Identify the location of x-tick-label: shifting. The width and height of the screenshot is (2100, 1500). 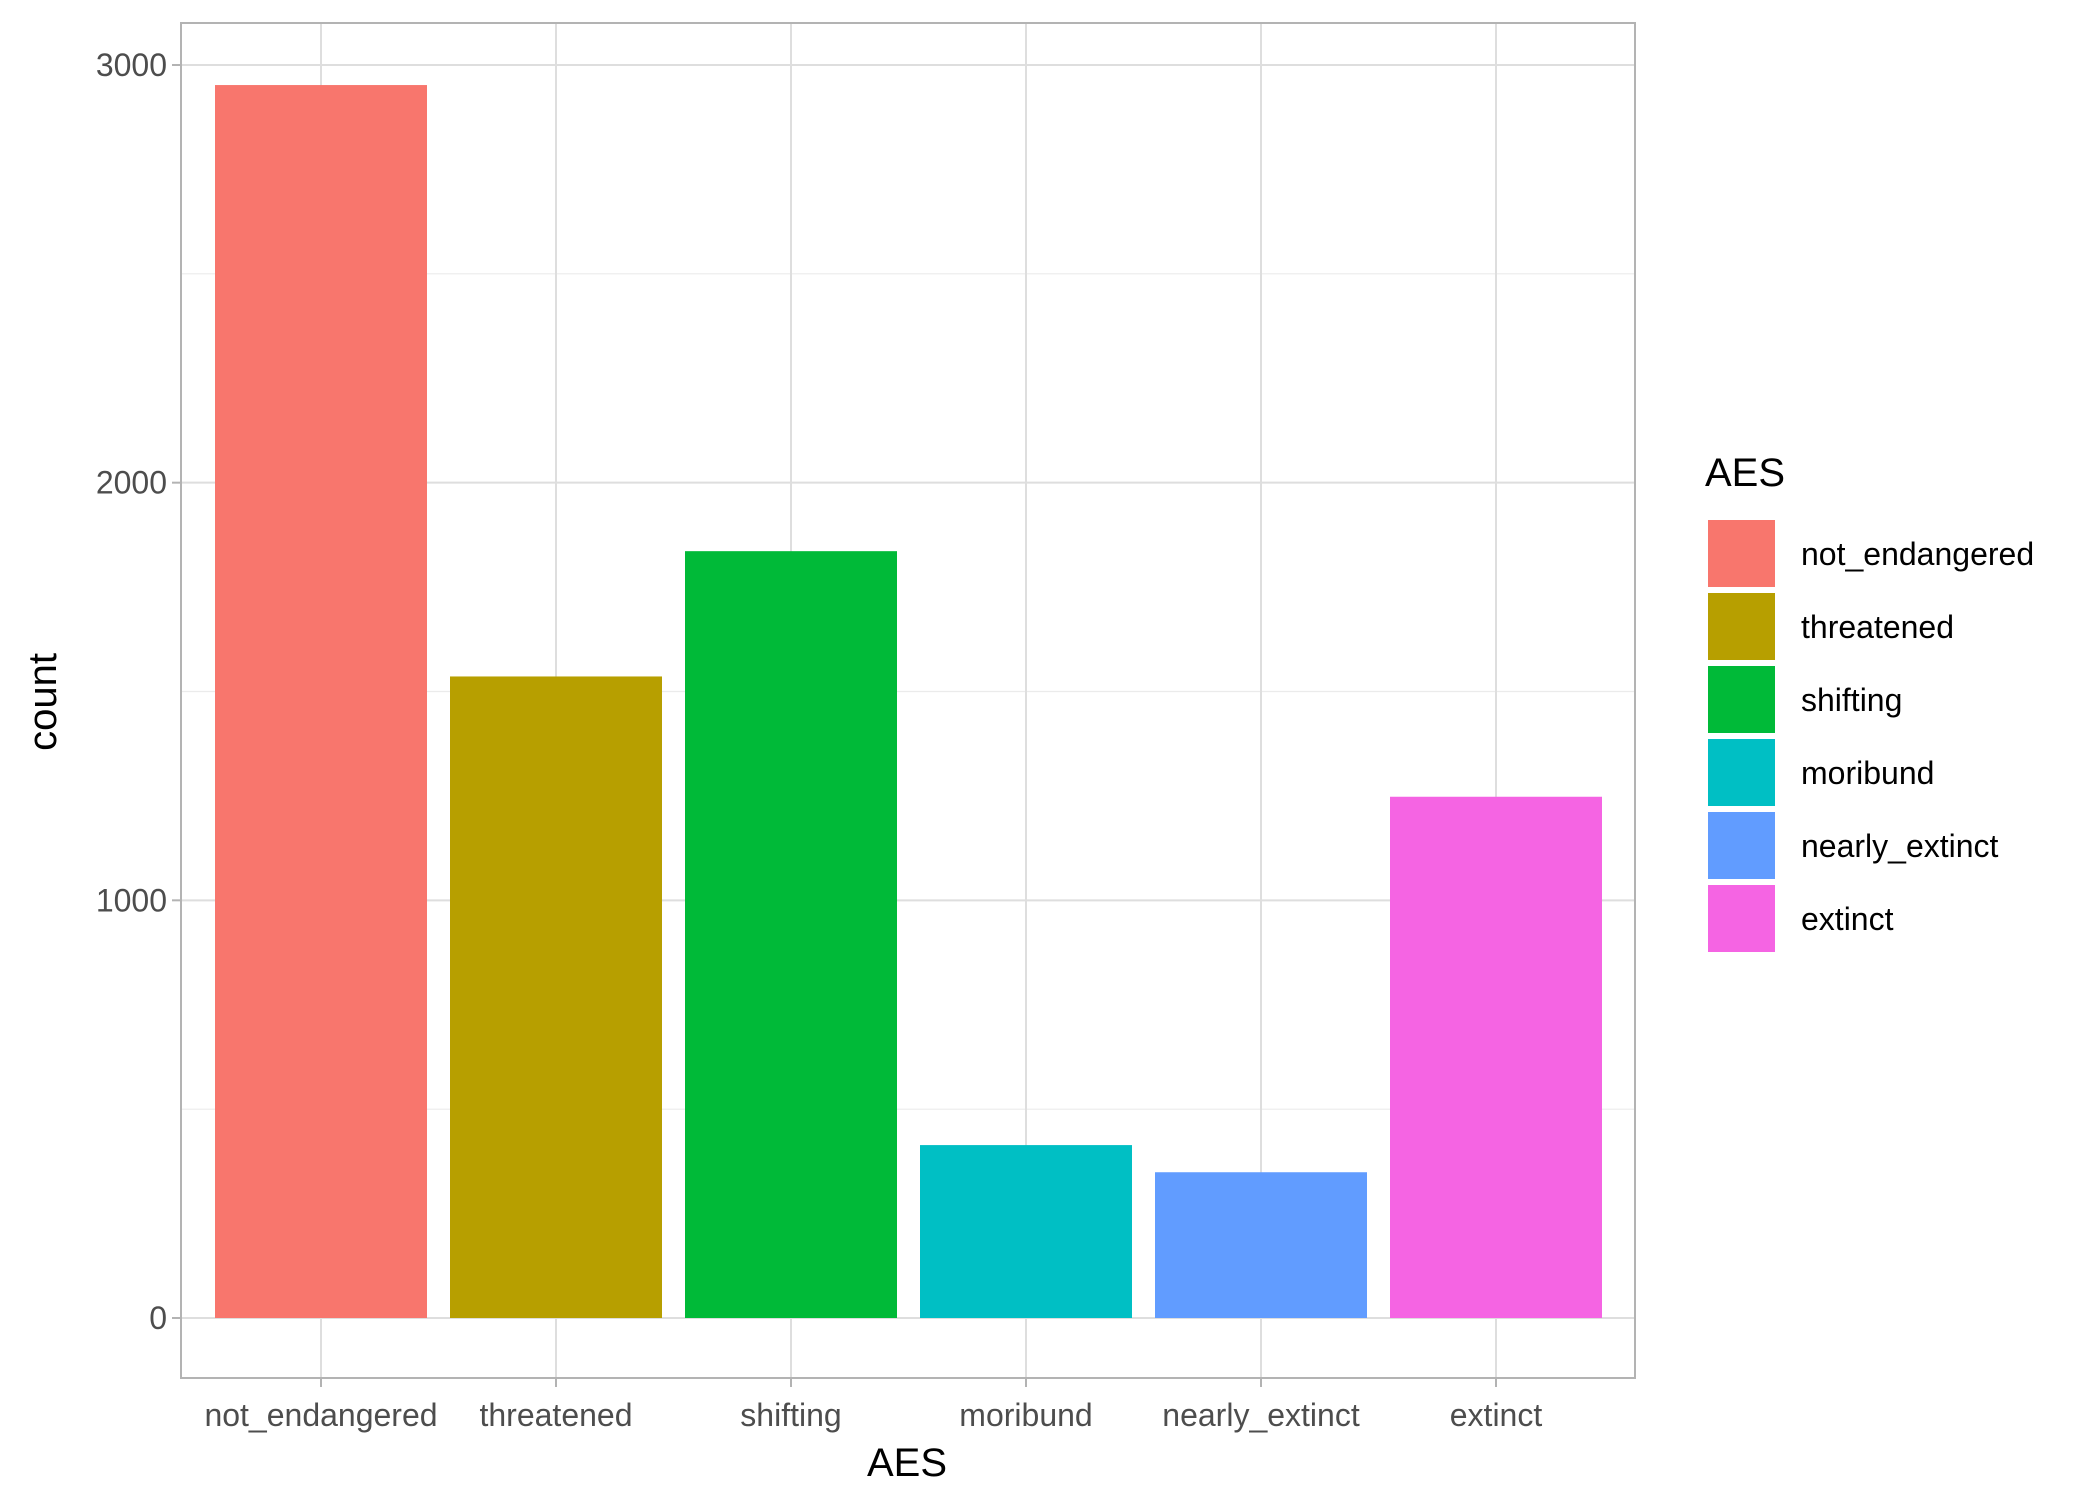
(790, 1415).